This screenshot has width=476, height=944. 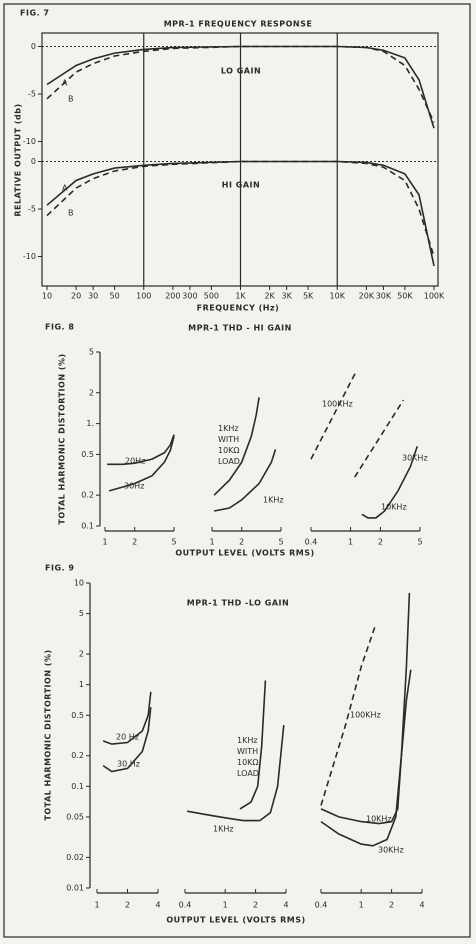 What do you see at coordinates (143, 296) in the screenshot?
I see `x-tick-label: 100` at bounding box center [143, 296].